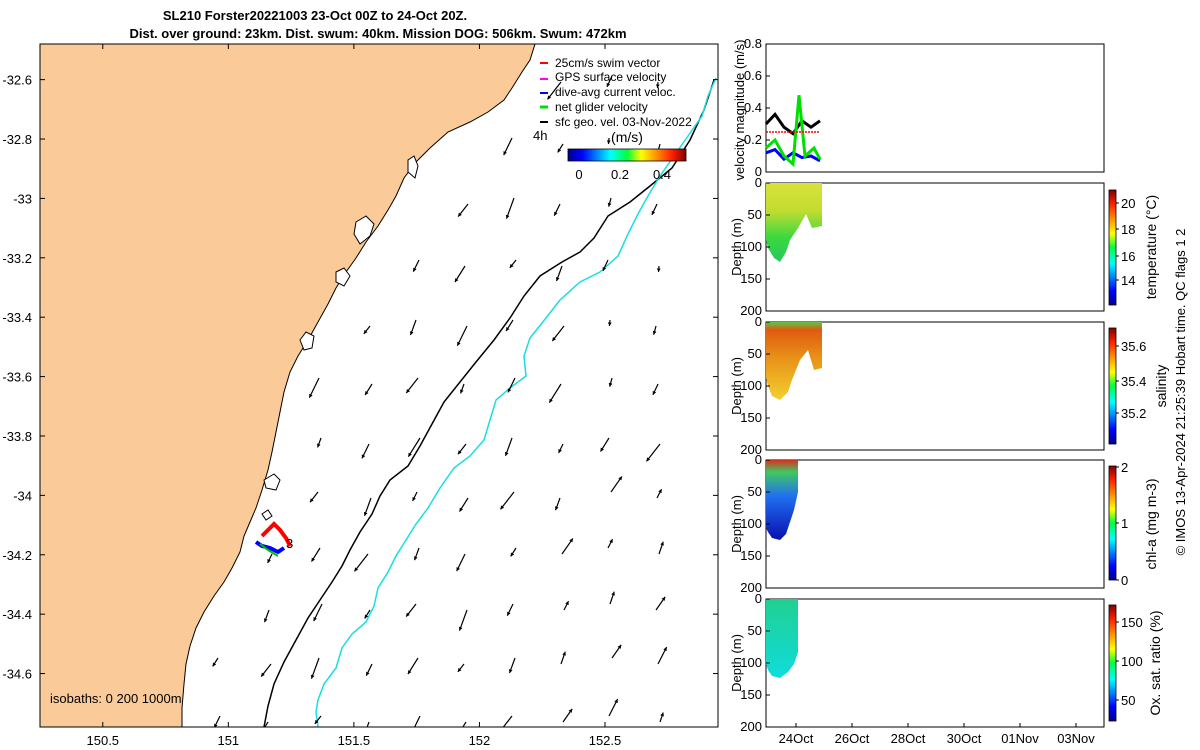 The width and height of the screenshot is (1200, 750). I want to click on depth-tick-label: 100, so click(751, 246).